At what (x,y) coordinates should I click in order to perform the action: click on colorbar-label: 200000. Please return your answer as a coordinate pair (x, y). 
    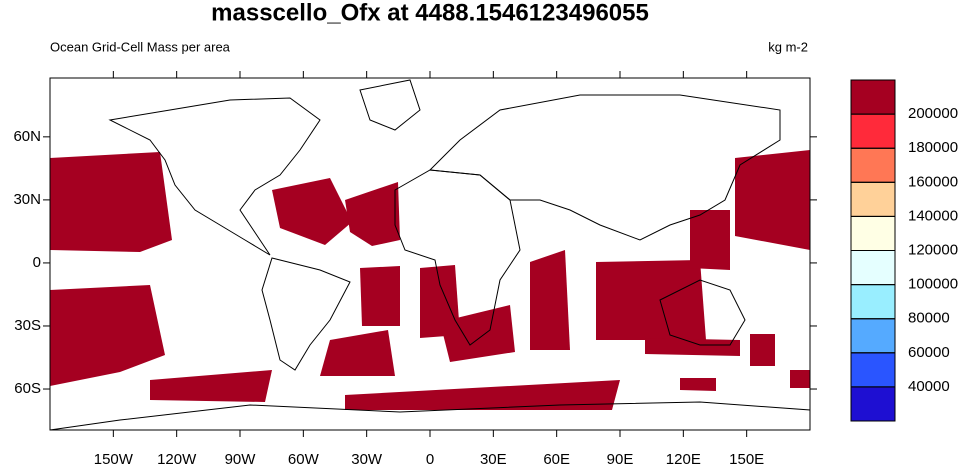
    Looking at the image, I should click on (933, 113).